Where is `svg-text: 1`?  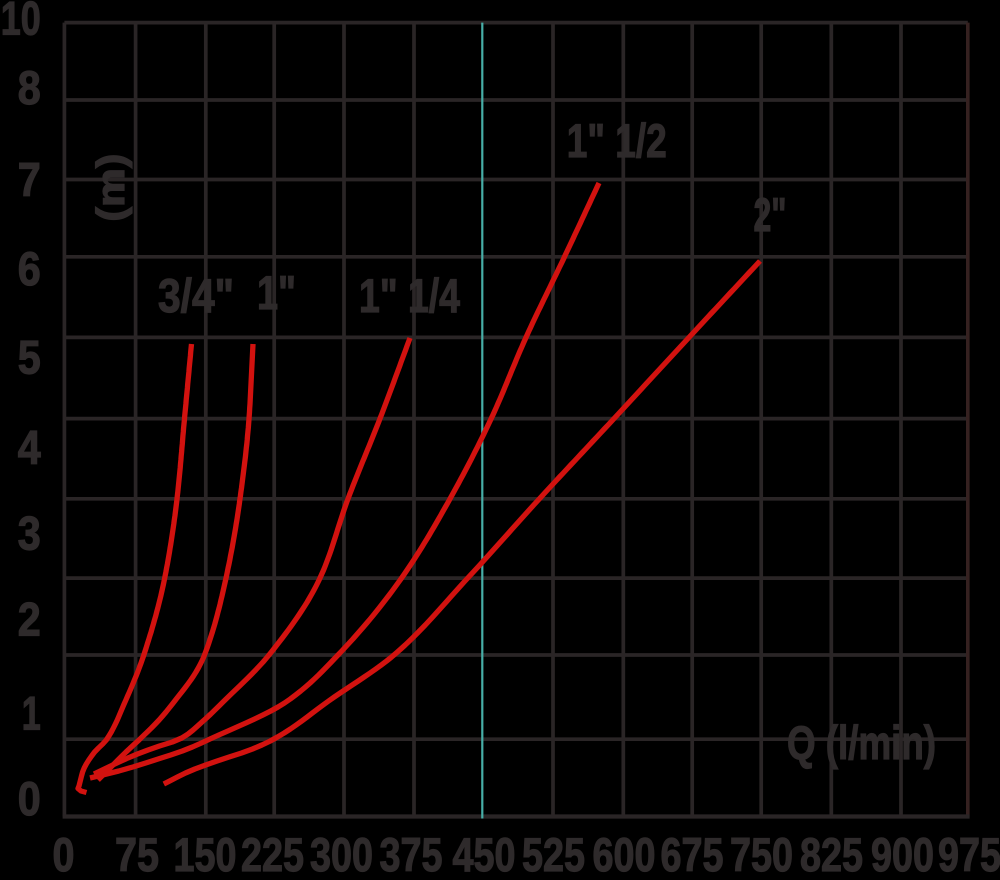 svg-text: 1 is located at coordinates (31, 713).